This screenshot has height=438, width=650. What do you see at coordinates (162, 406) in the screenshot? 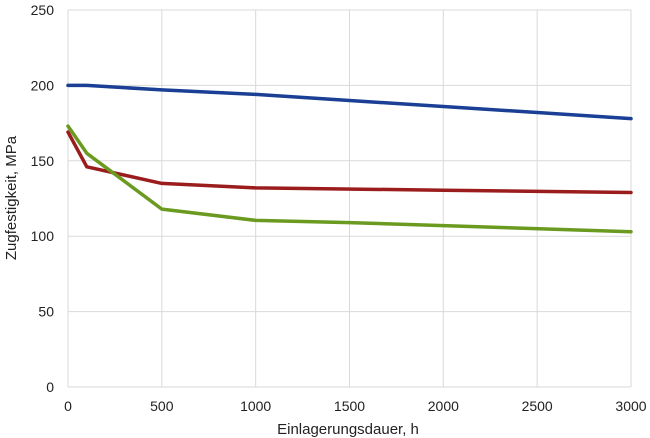
I see `x-tick-label: 500` at bounding box center [162, 406].